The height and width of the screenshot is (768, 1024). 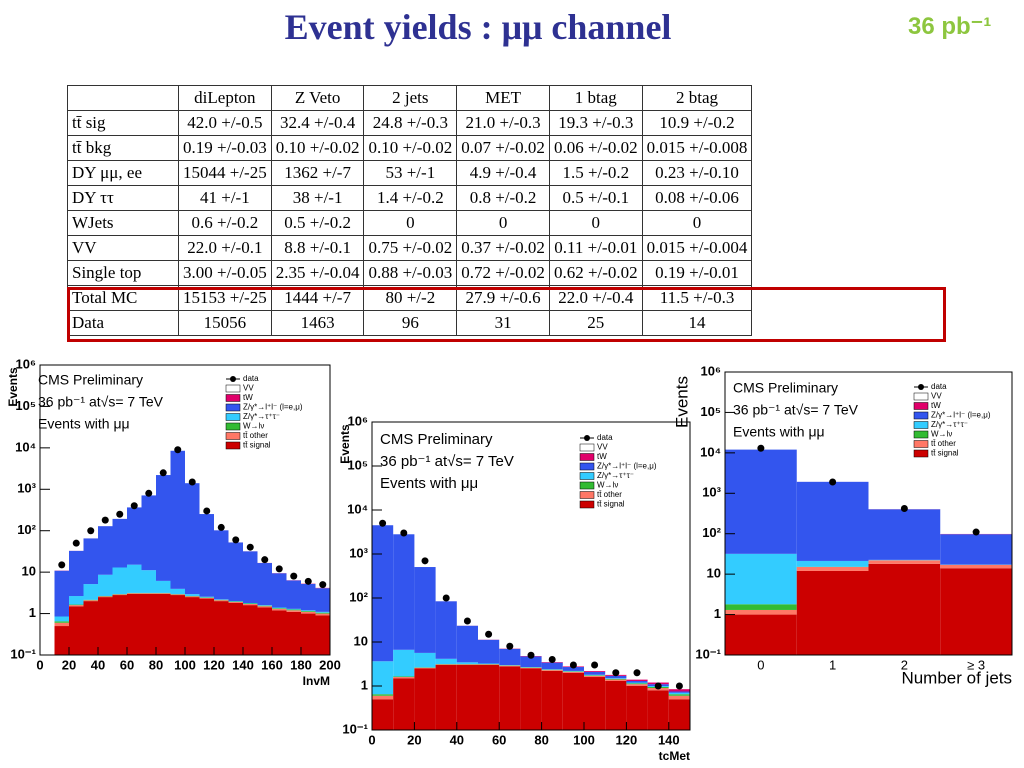 I want to click on cell: 41 +/-1, so click(x=225, y=198).